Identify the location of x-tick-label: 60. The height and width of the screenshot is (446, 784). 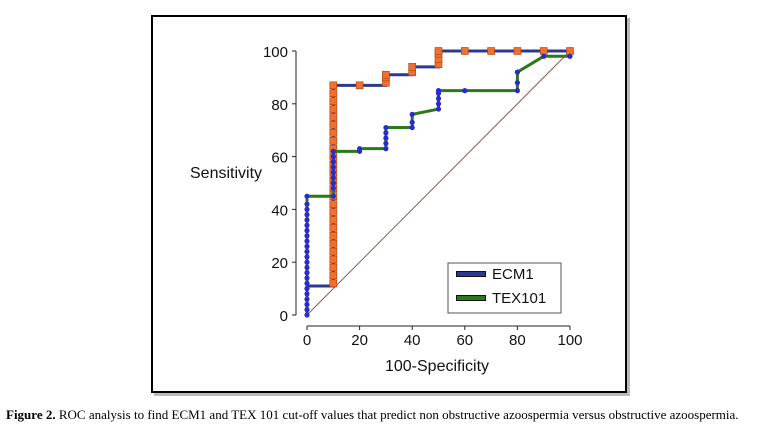
(464, 340).